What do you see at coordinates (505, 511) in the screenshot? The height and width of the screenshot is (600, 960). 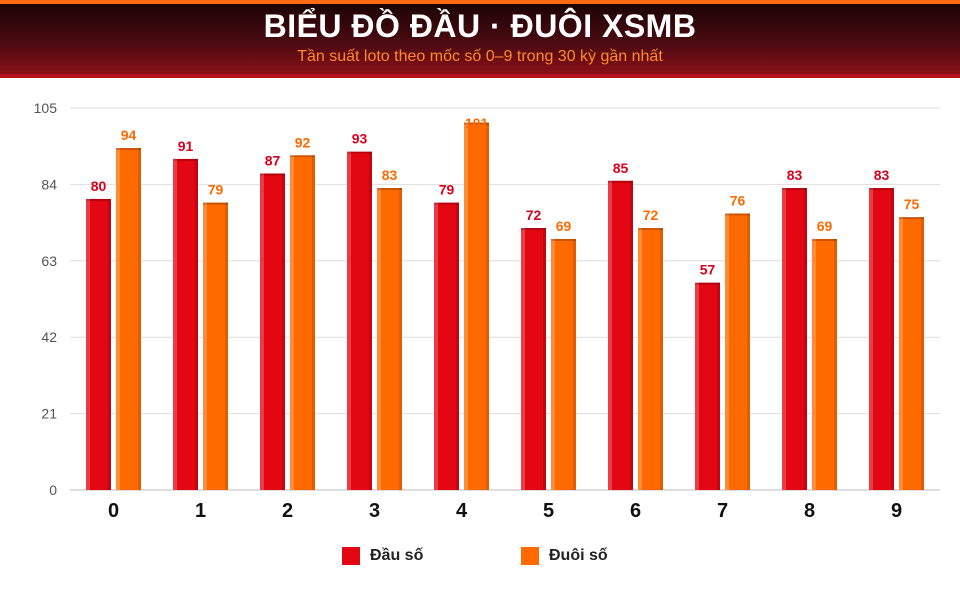 I see `x-axis-ticks: 0 1 2 3 4 5 6 7 8 9` at bounding box center [505, 511].